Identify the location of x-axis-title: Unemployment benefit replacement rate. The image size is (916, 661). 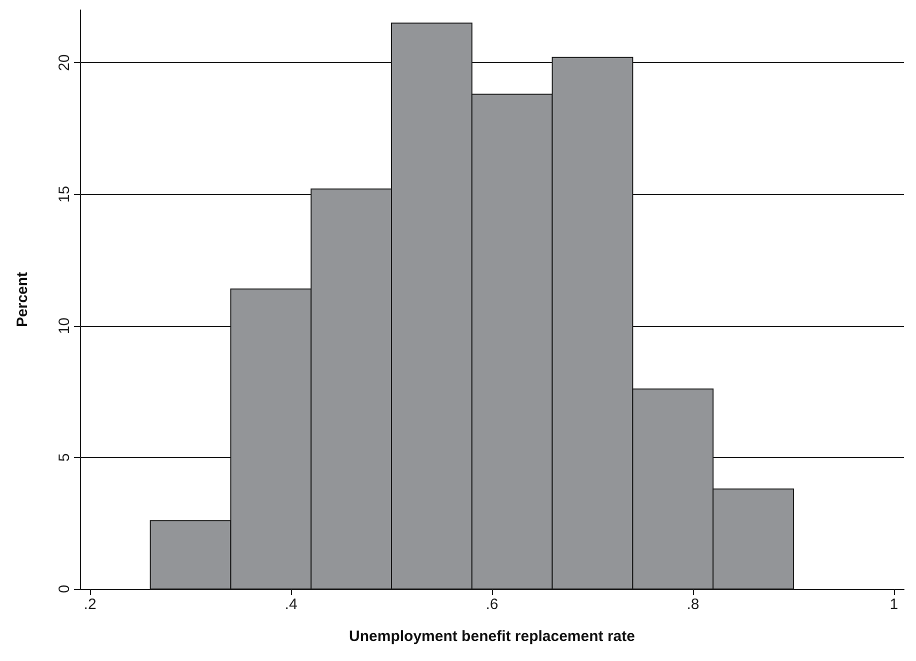
(492, 636).